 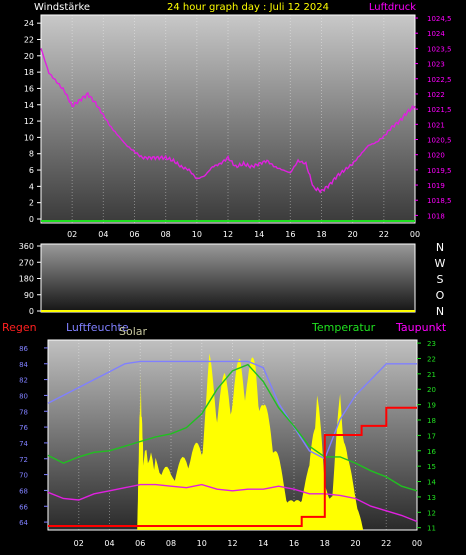 What do you see at coordinates (31, 203) in the screenshot?
I see `top-left-tick-label: 2` at bounding box center [31, 203].